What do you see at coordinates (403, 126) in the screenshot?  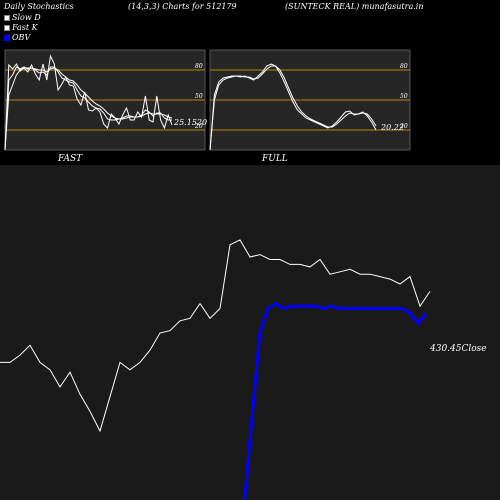 I see `full-level-label-20: 20` at bounding box center [403, 126].